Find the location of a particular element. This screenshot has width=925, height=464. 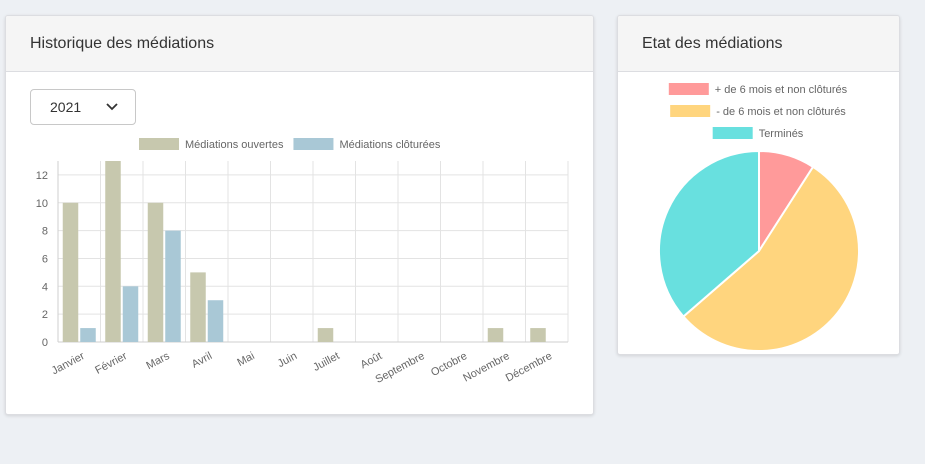

pie-legend-item: - de 6 mois et non clôturés is located at coordinates (758, 111).